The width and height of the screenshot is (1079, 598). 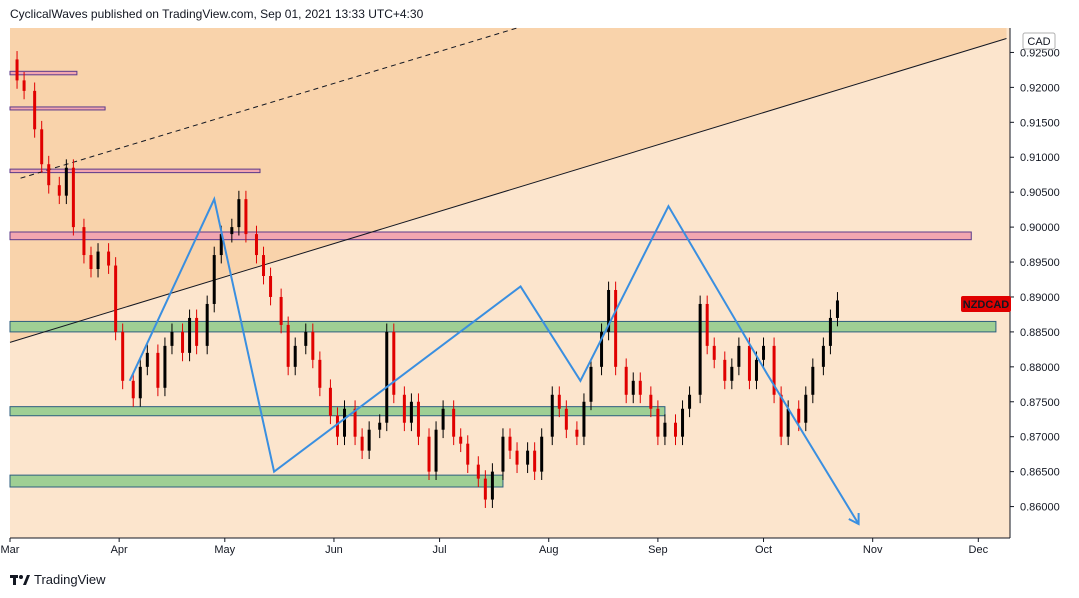 I want to click on price-tick-label: 0.86500, so click(x=1040, y=473).